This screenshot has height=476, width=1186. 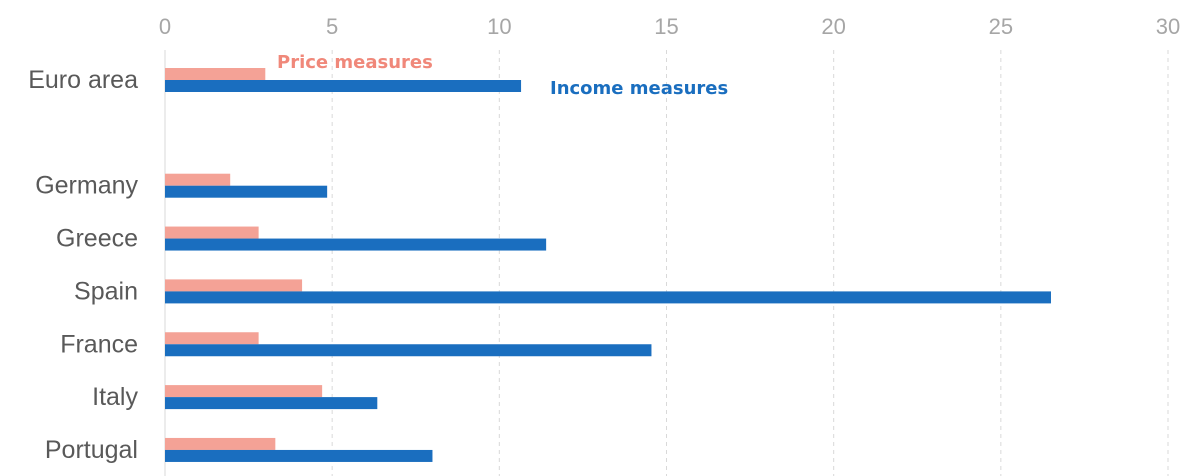 I want to click on category-label: Spain, so click(x=106, y=291).